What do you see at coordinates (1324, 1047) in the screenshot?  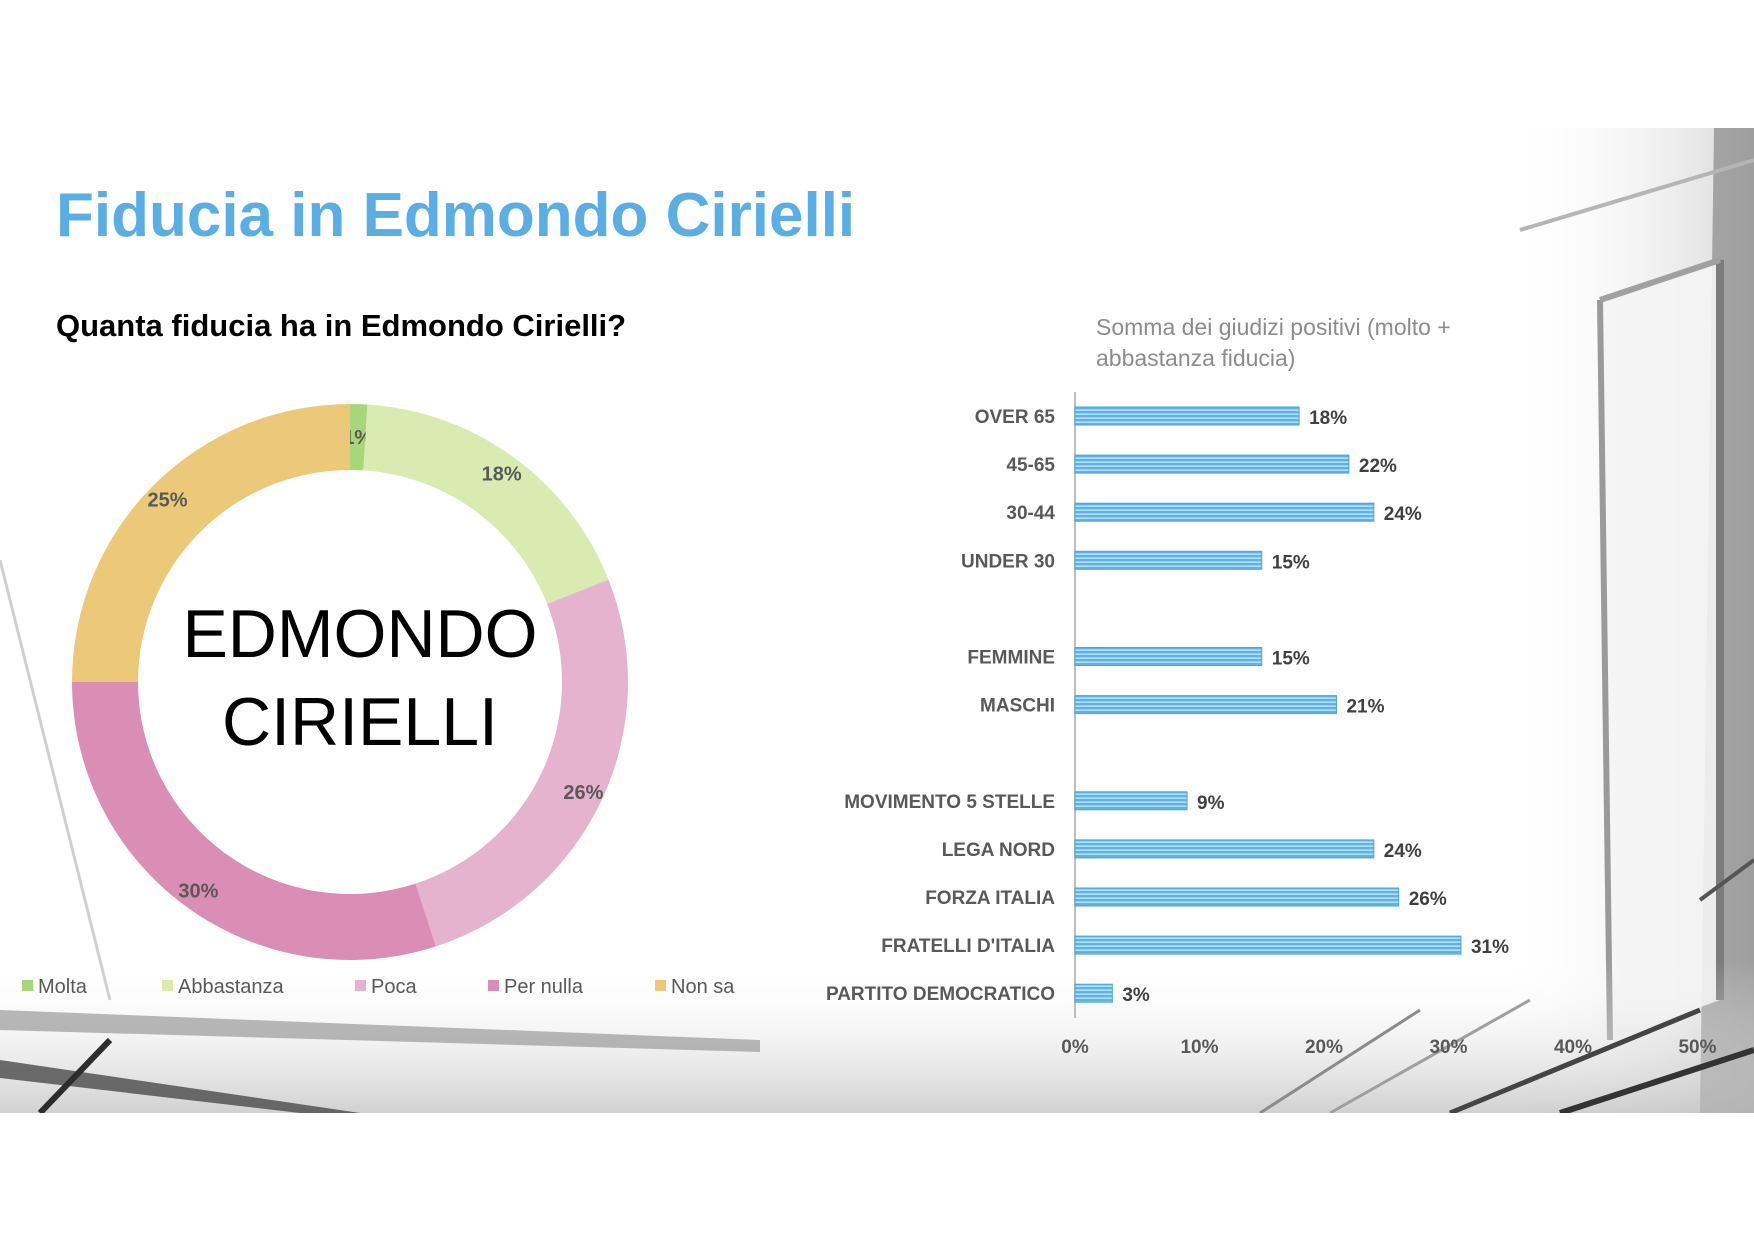 I see `x-tick-label: 20%` at bounding box center [1324, 1047].